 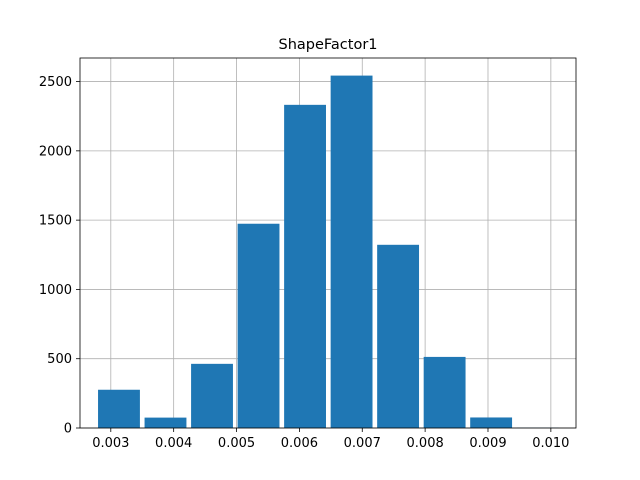 I want to click on x-tick-label: 0.007, so click(x=362, y=443).